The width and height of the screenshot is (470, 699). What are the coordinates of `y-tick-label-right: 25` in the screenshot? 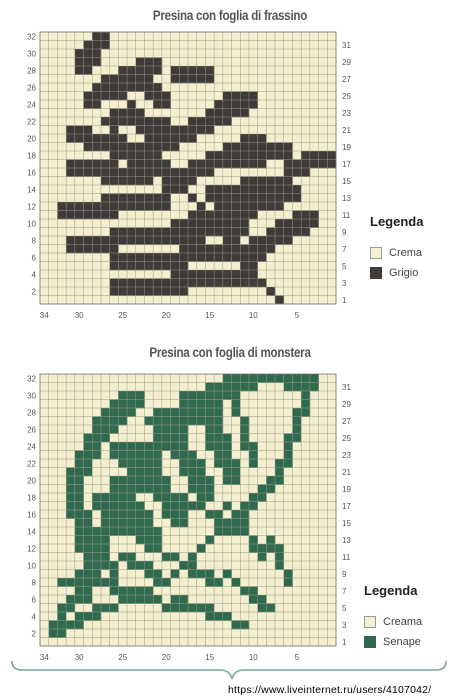 It's located at (346, 438).